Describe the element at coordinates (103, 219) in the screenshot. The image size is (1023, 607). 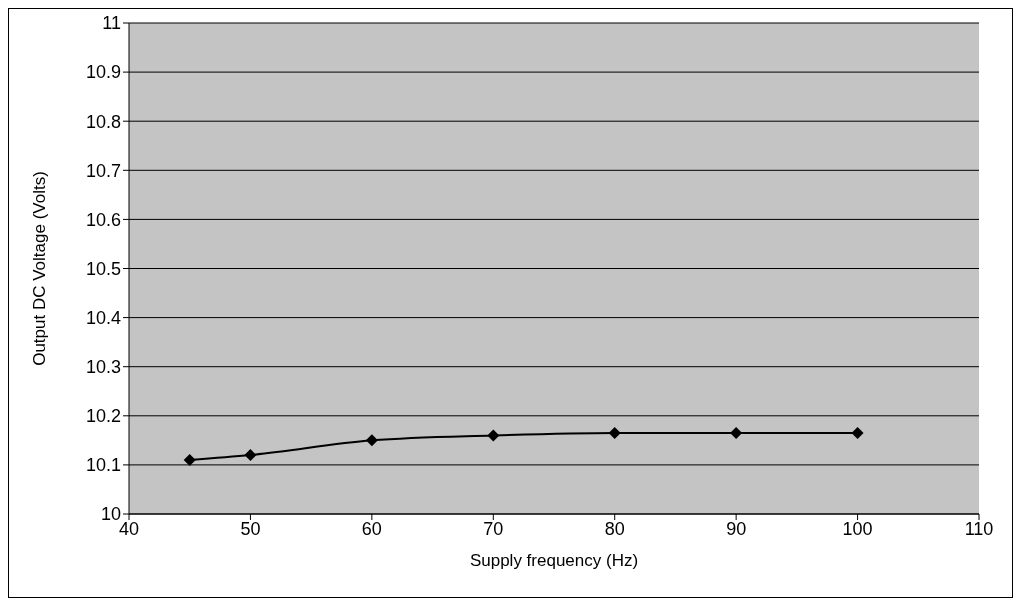
I see `y-tick-label: 10.6` at that location.